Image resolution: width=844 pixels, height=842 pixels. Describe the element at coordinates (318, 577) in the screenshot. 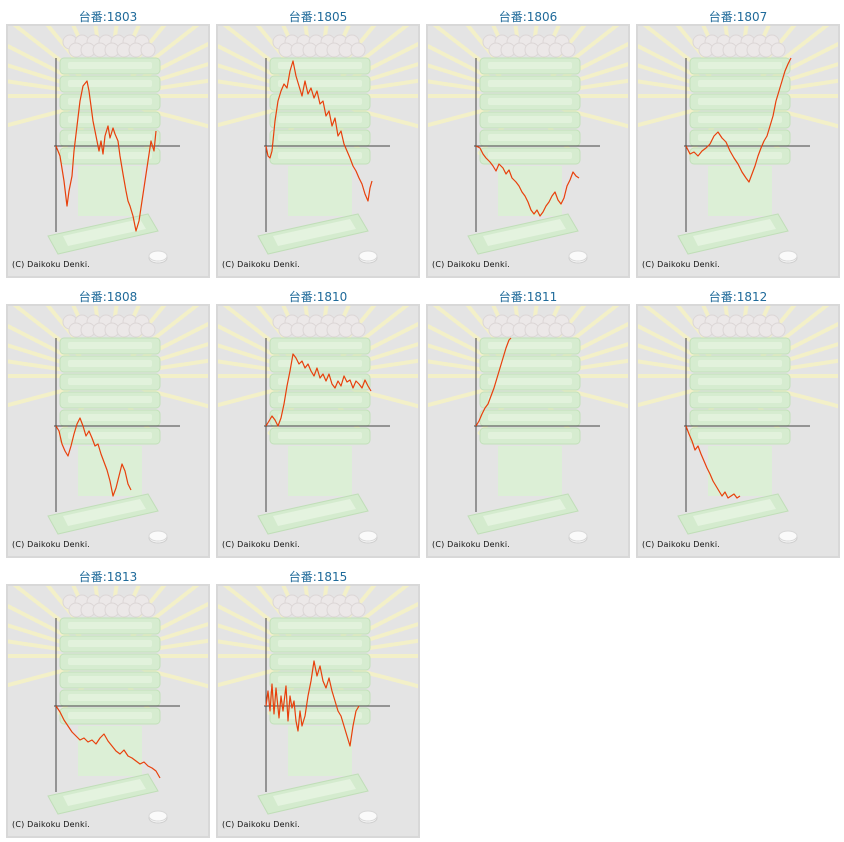

I see `machine-number-link: 台番:1815` at that location.